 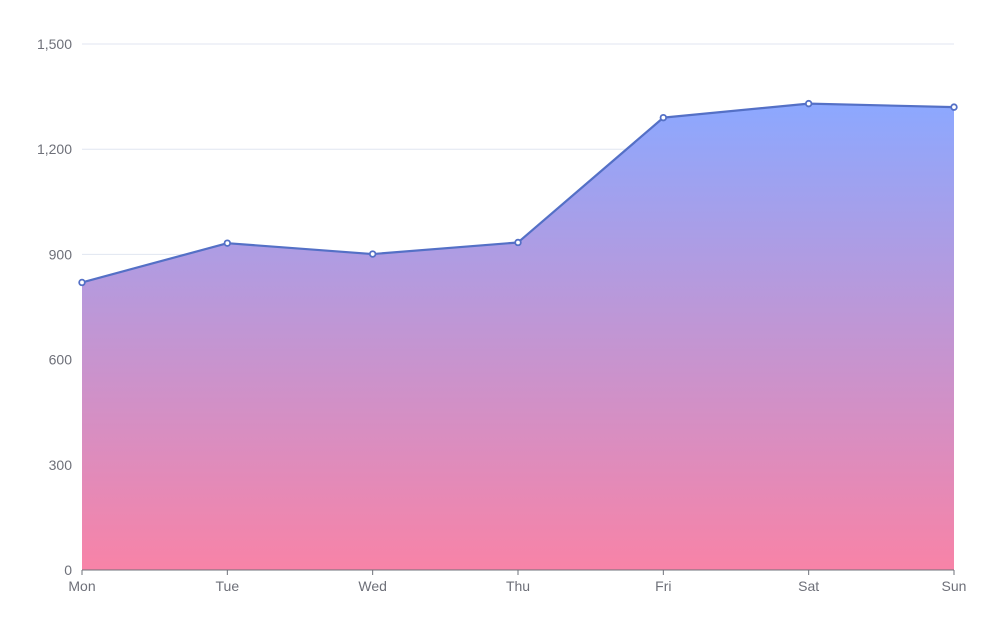 I want to click on x-tick-label: Wed, so click(x=372, y=586).